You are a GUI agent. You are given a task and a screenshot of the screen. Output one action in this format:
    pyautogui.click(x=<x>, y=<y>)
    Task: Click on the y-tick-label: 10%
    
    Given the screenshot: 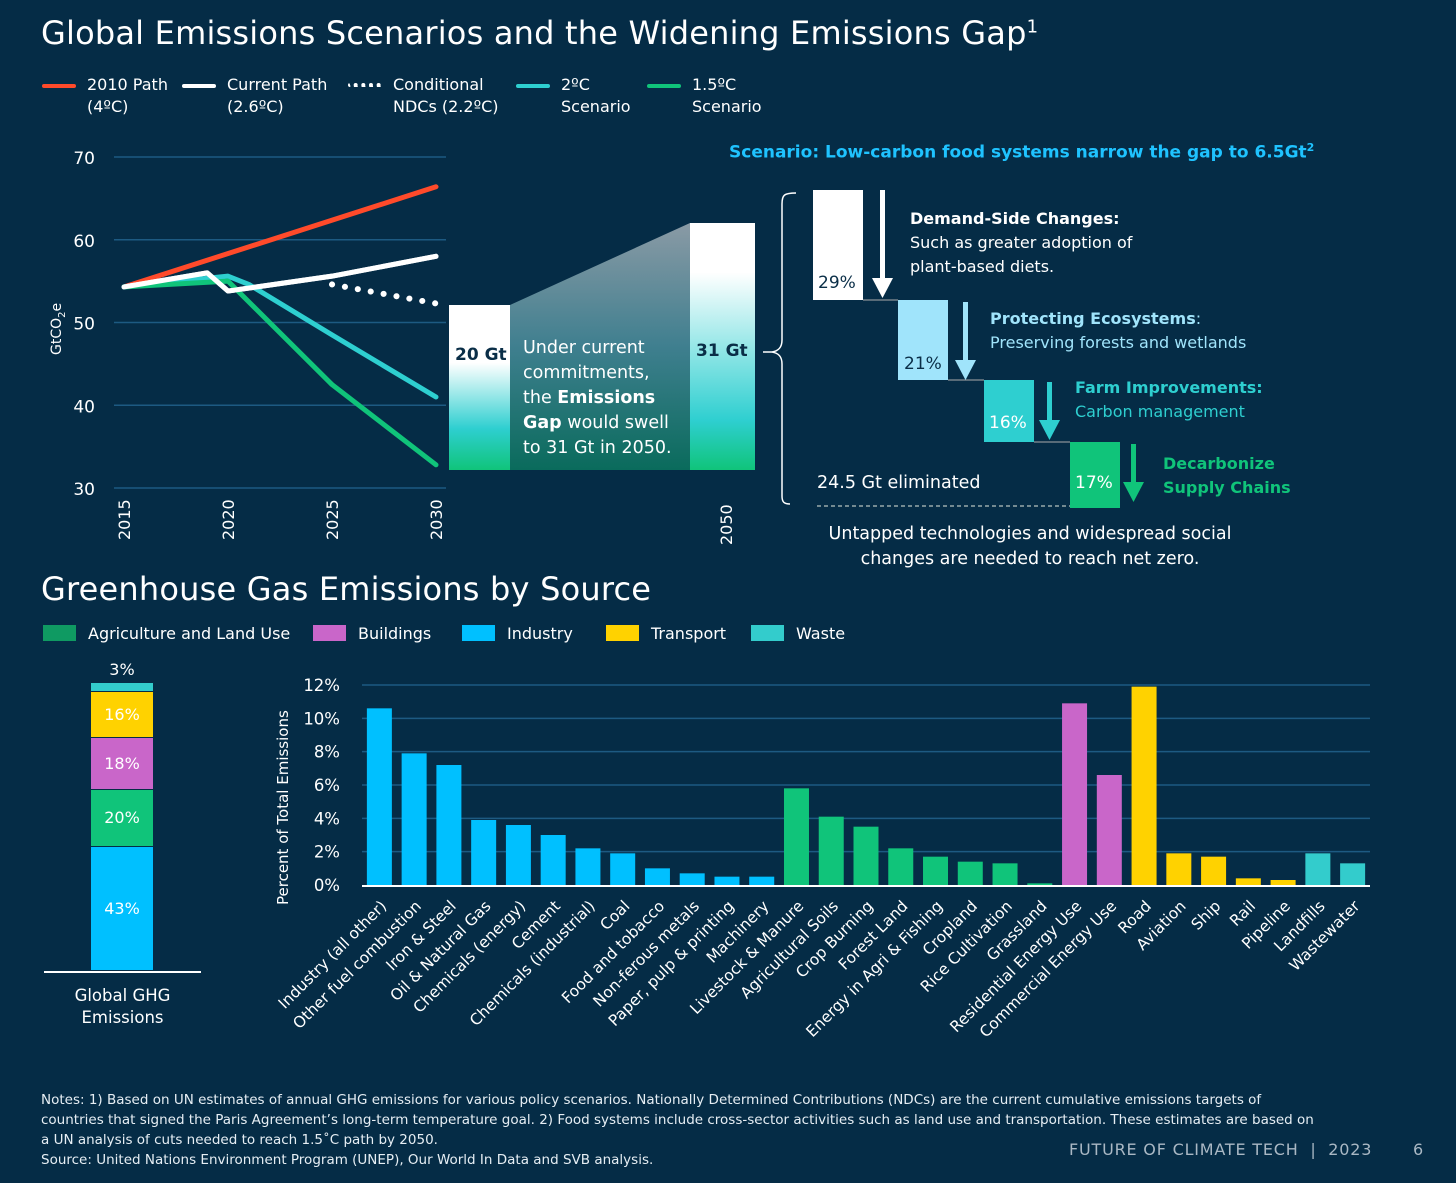 What is the action you would take?
    pyautogui.click(x=321, y=718)
    